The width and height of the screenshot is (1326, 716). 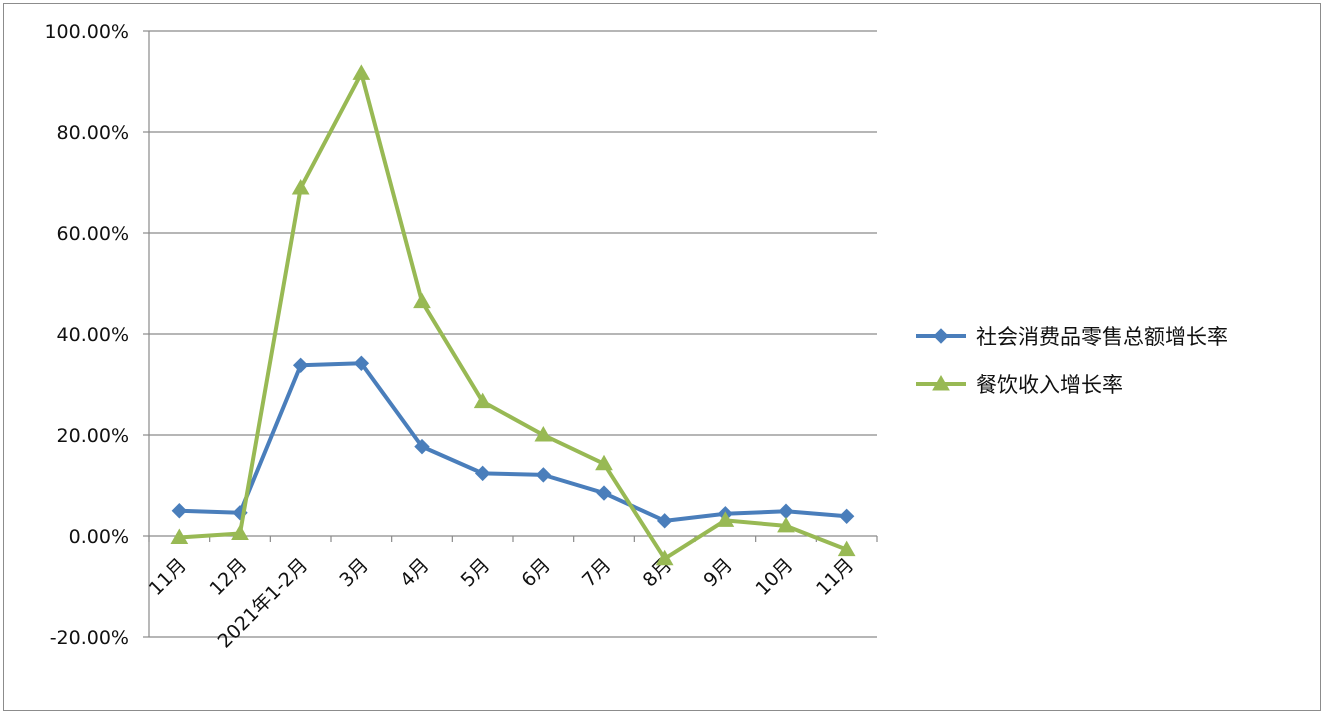 I want to click on x-tick-label: 12月, so click(x=228, y=577).